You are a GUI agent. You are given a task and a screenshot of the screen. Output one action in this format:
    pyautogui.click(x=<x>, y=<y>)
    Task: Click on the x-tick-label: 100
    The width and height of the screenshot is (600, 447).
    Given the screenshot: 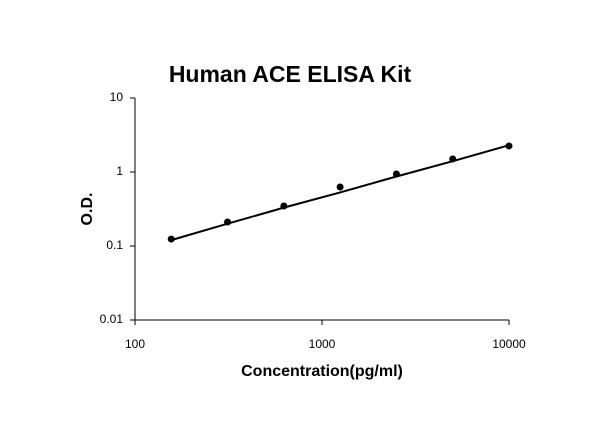 What is the action you would take?
    pyautogui.click(x=135, y=344)
    